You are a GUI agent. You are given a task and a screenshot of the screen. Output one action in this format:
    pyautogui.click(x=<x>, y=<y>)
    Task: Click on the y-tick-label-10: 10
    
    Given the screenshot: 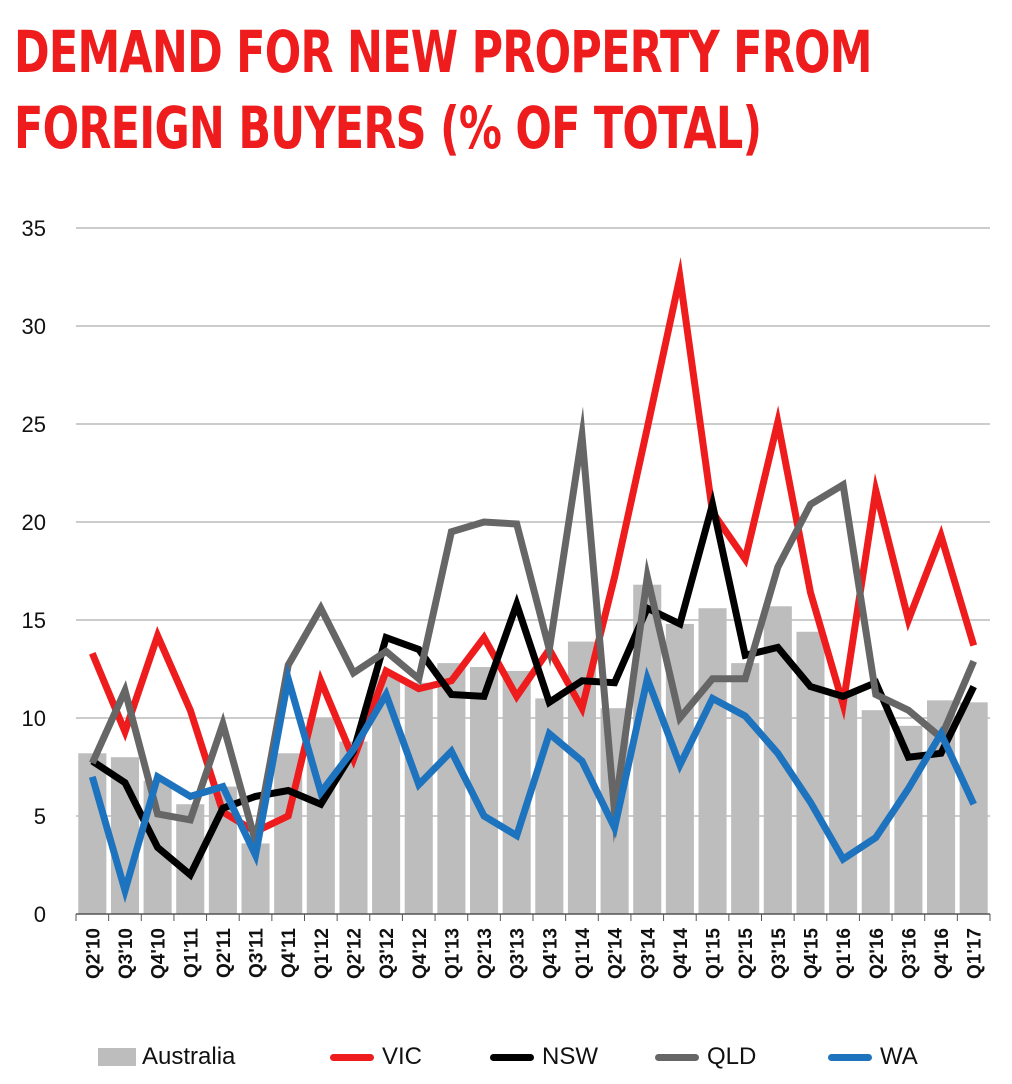 What is the action you would take?
    pyautogui.click(x=34, y=718)
    